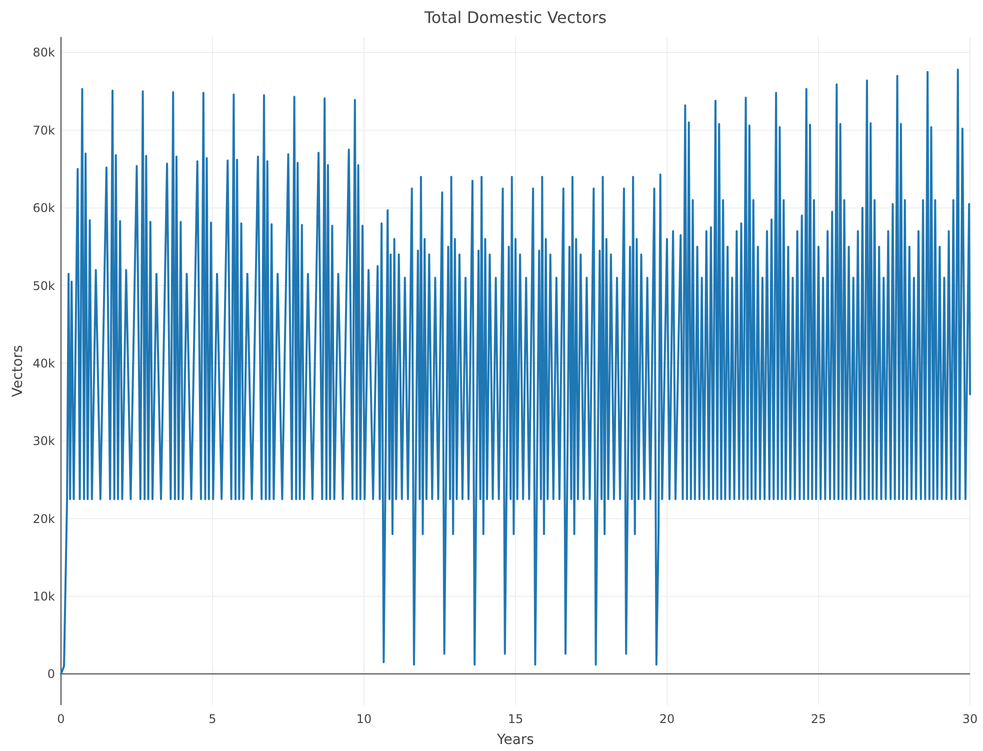  What do you see at coordinates (44, 285) in the screenshot?
I see `y-tick-label: 50k` at bounding box center [44, 285].